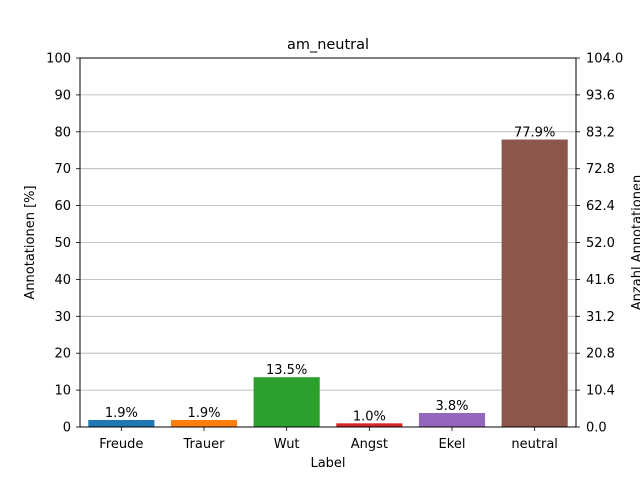 This screenshot has height=485, width=640. Describe the element at coordinates (327, 463) in the screenshot. I see `x-axis-label: Label` at that location.